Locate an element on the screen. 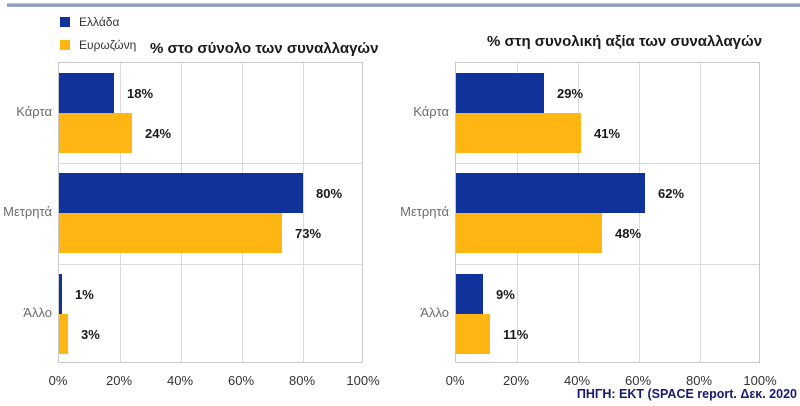  left-chart-title: % στο σύνολο των συναλλαγών is located at coordinates (264, 48).